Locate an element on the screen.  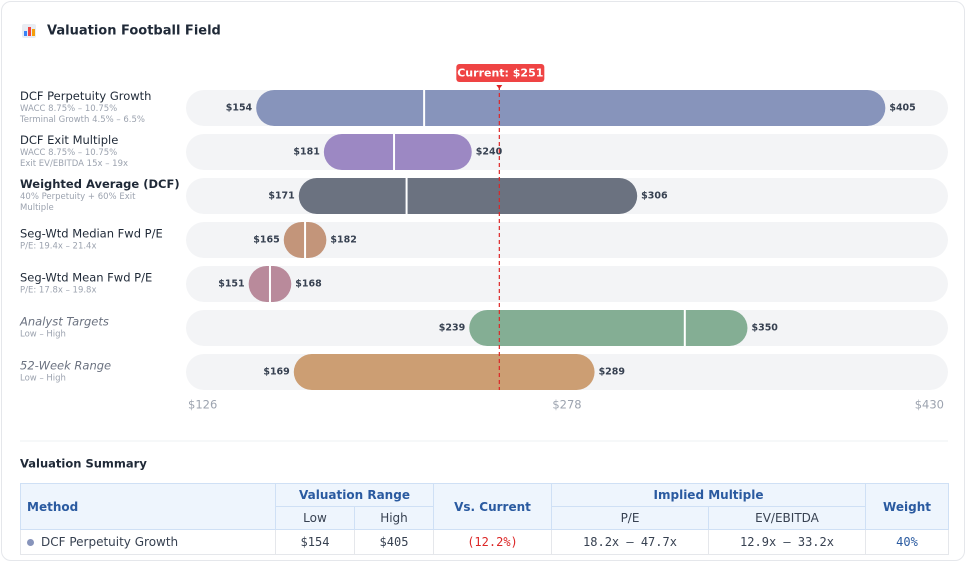
high-label: $405 is located at coordinates (902, 108).